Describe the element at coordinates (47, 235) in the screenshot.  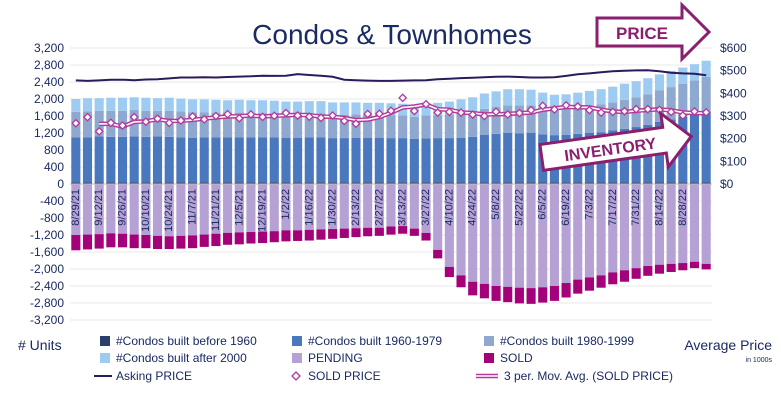
I see `y-tick-label: -1,200` at that location.